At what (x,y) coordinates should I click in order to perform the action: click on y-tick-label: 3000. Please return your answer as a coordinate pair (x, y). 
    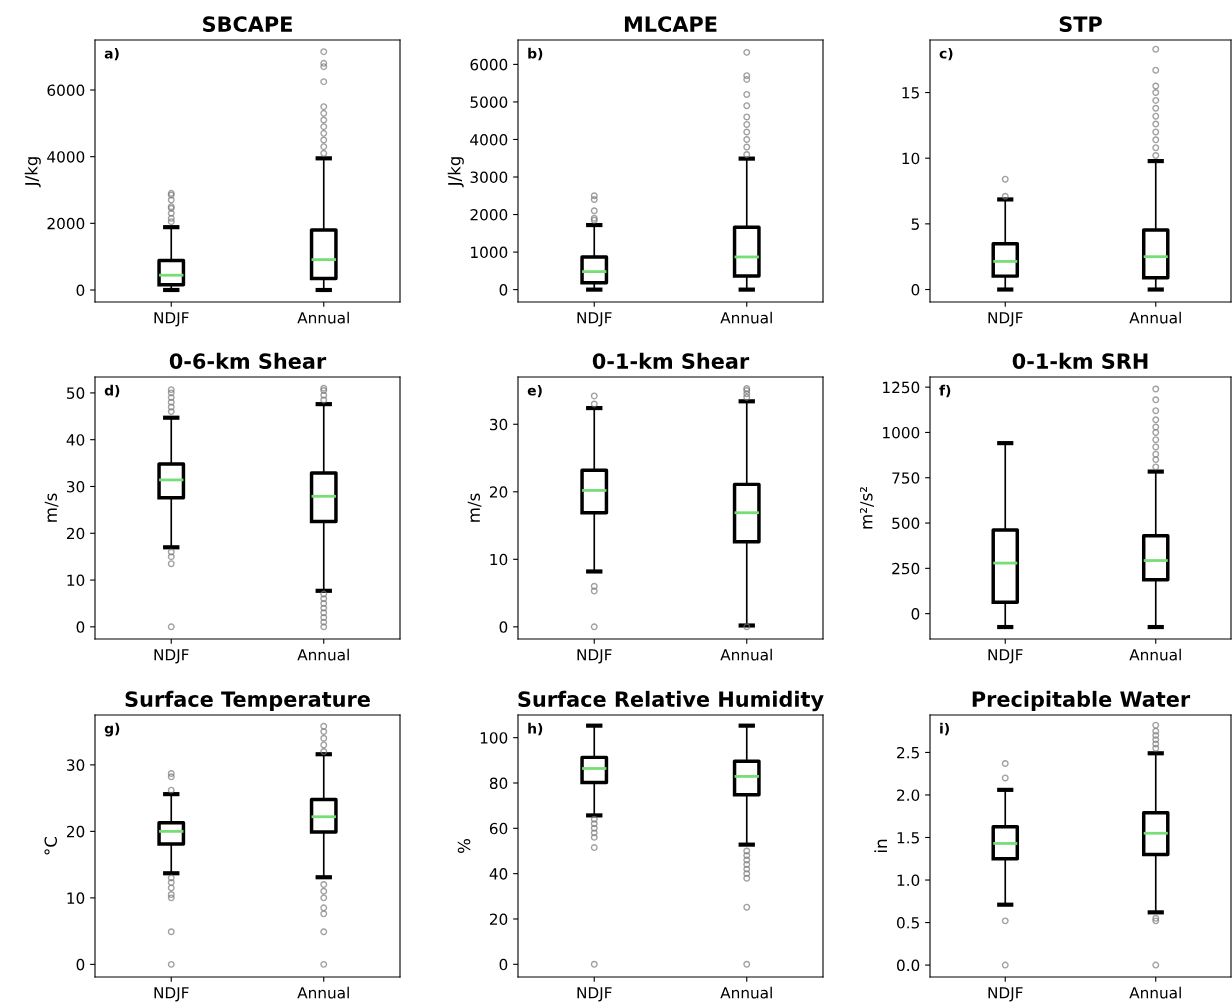
    Looking at the image, I should click on (489, 177).